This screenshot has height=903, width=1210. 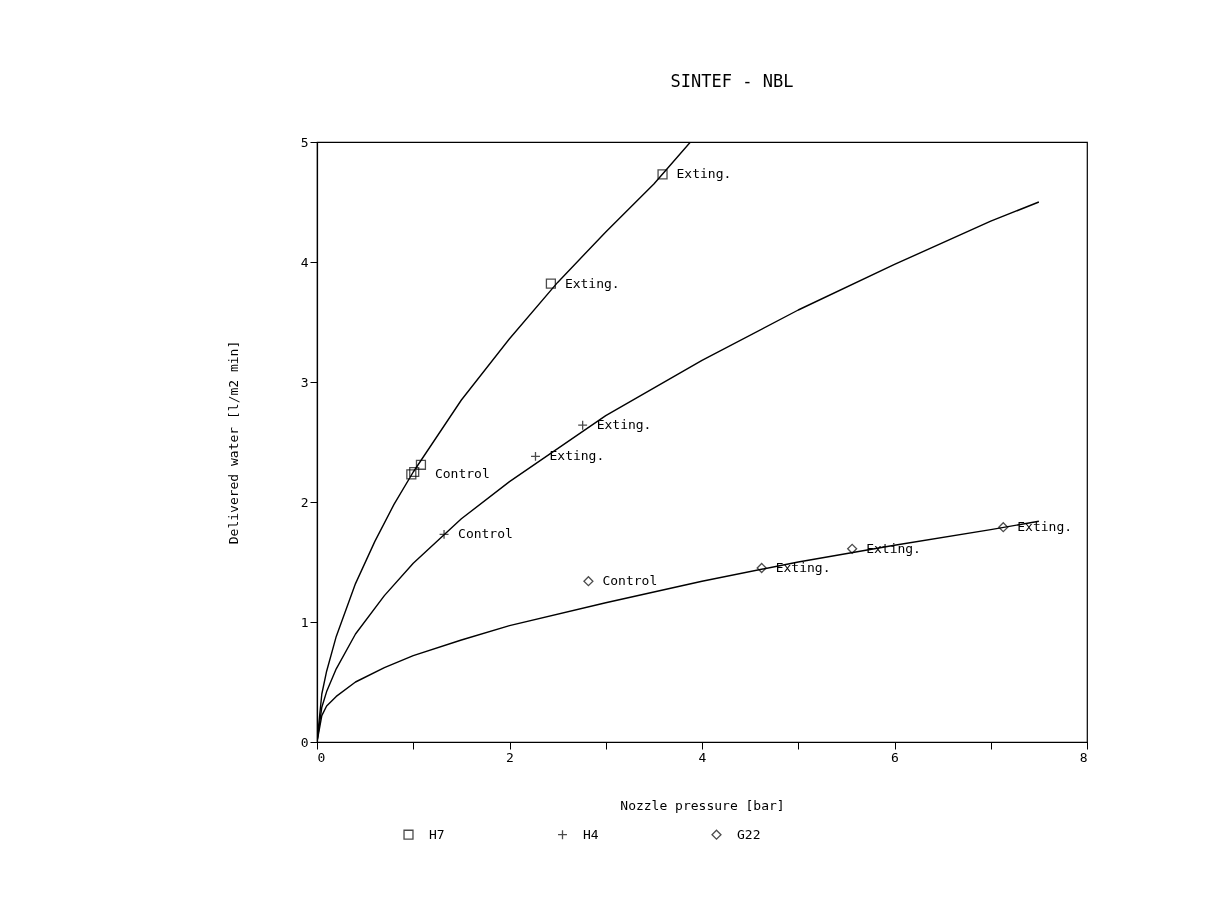 What do you see at coordinates (437, 834) in the screenshot?
I see `legend-label: H7` at bounding box center [437, 834].